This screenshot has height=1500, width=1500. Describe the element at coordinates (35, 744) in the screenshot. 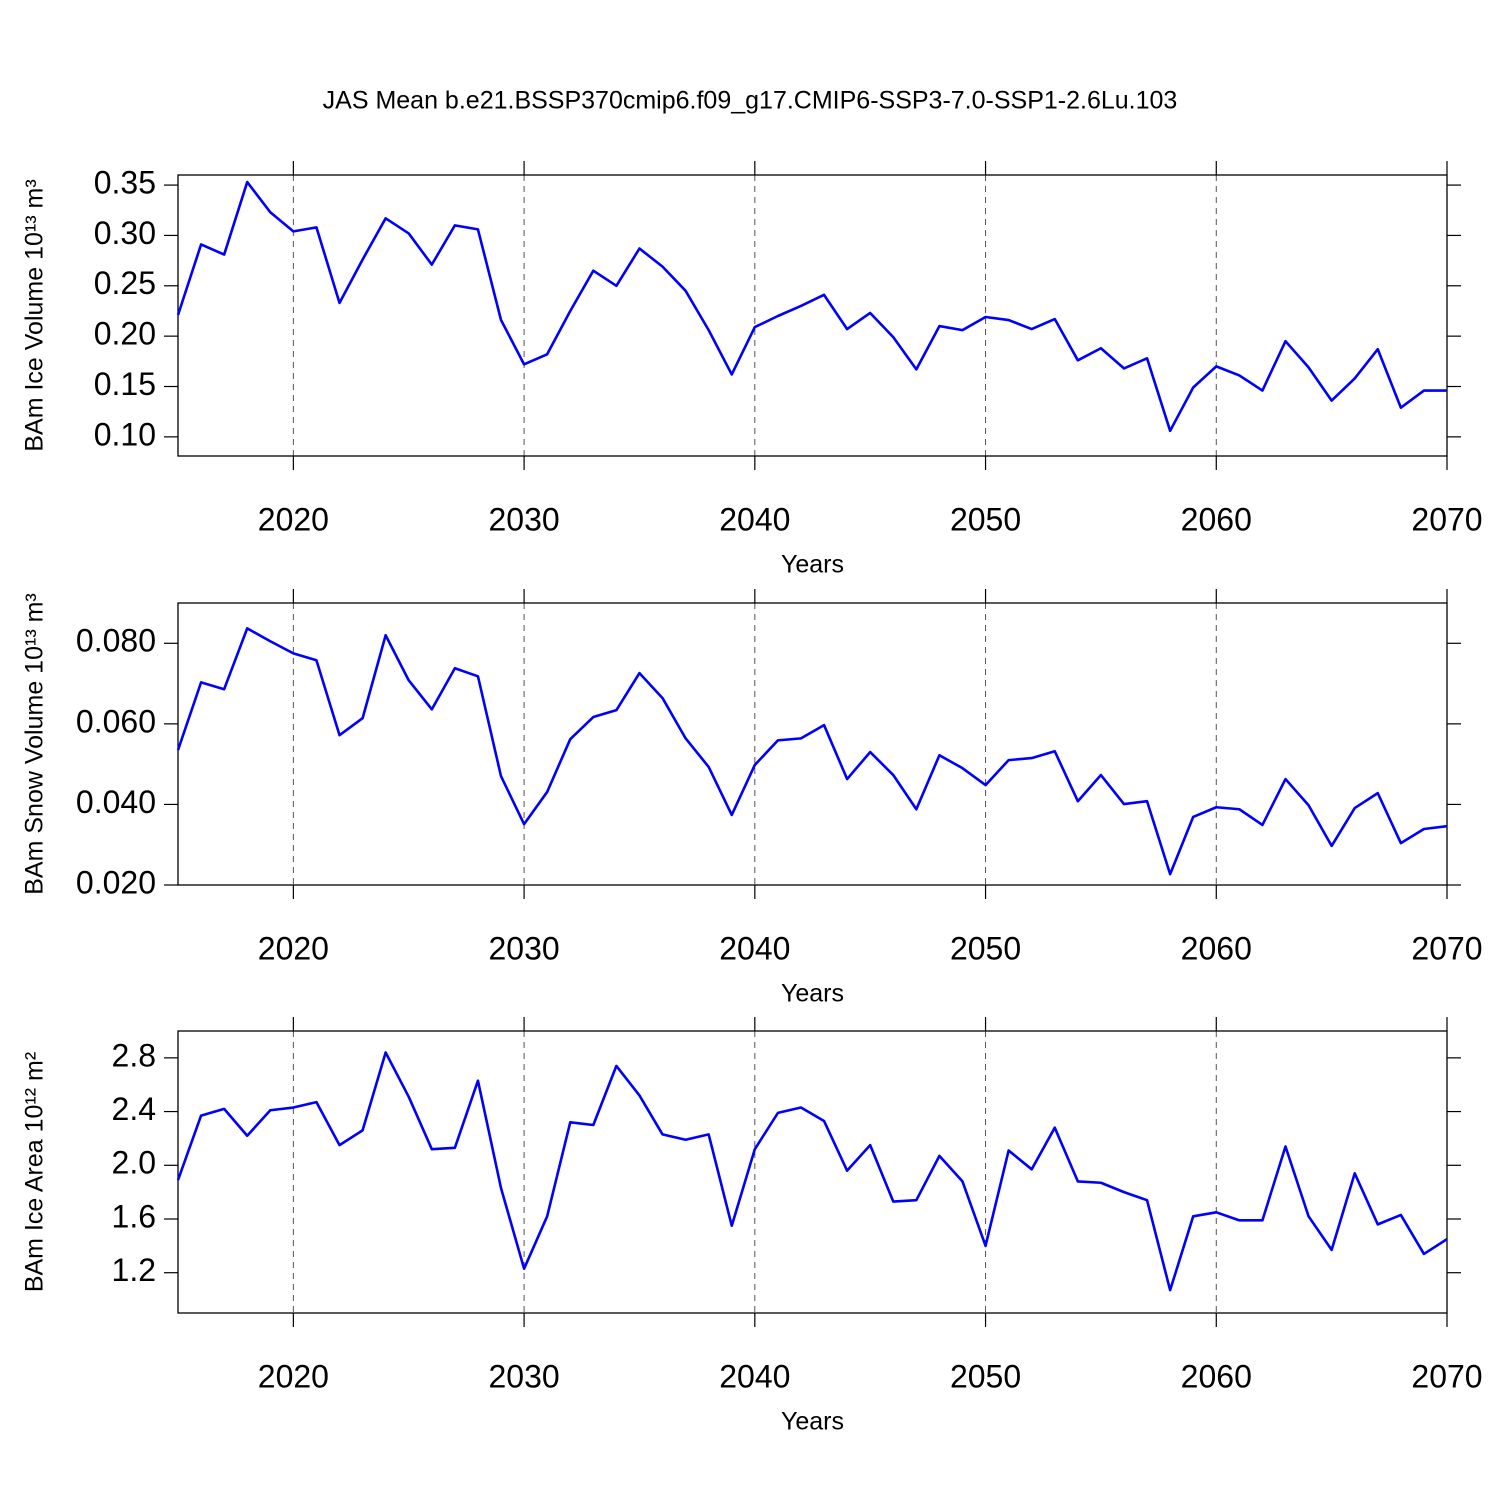

I see `y-axis-title: BAm Snow Volume 10¹³ m³` at that location.